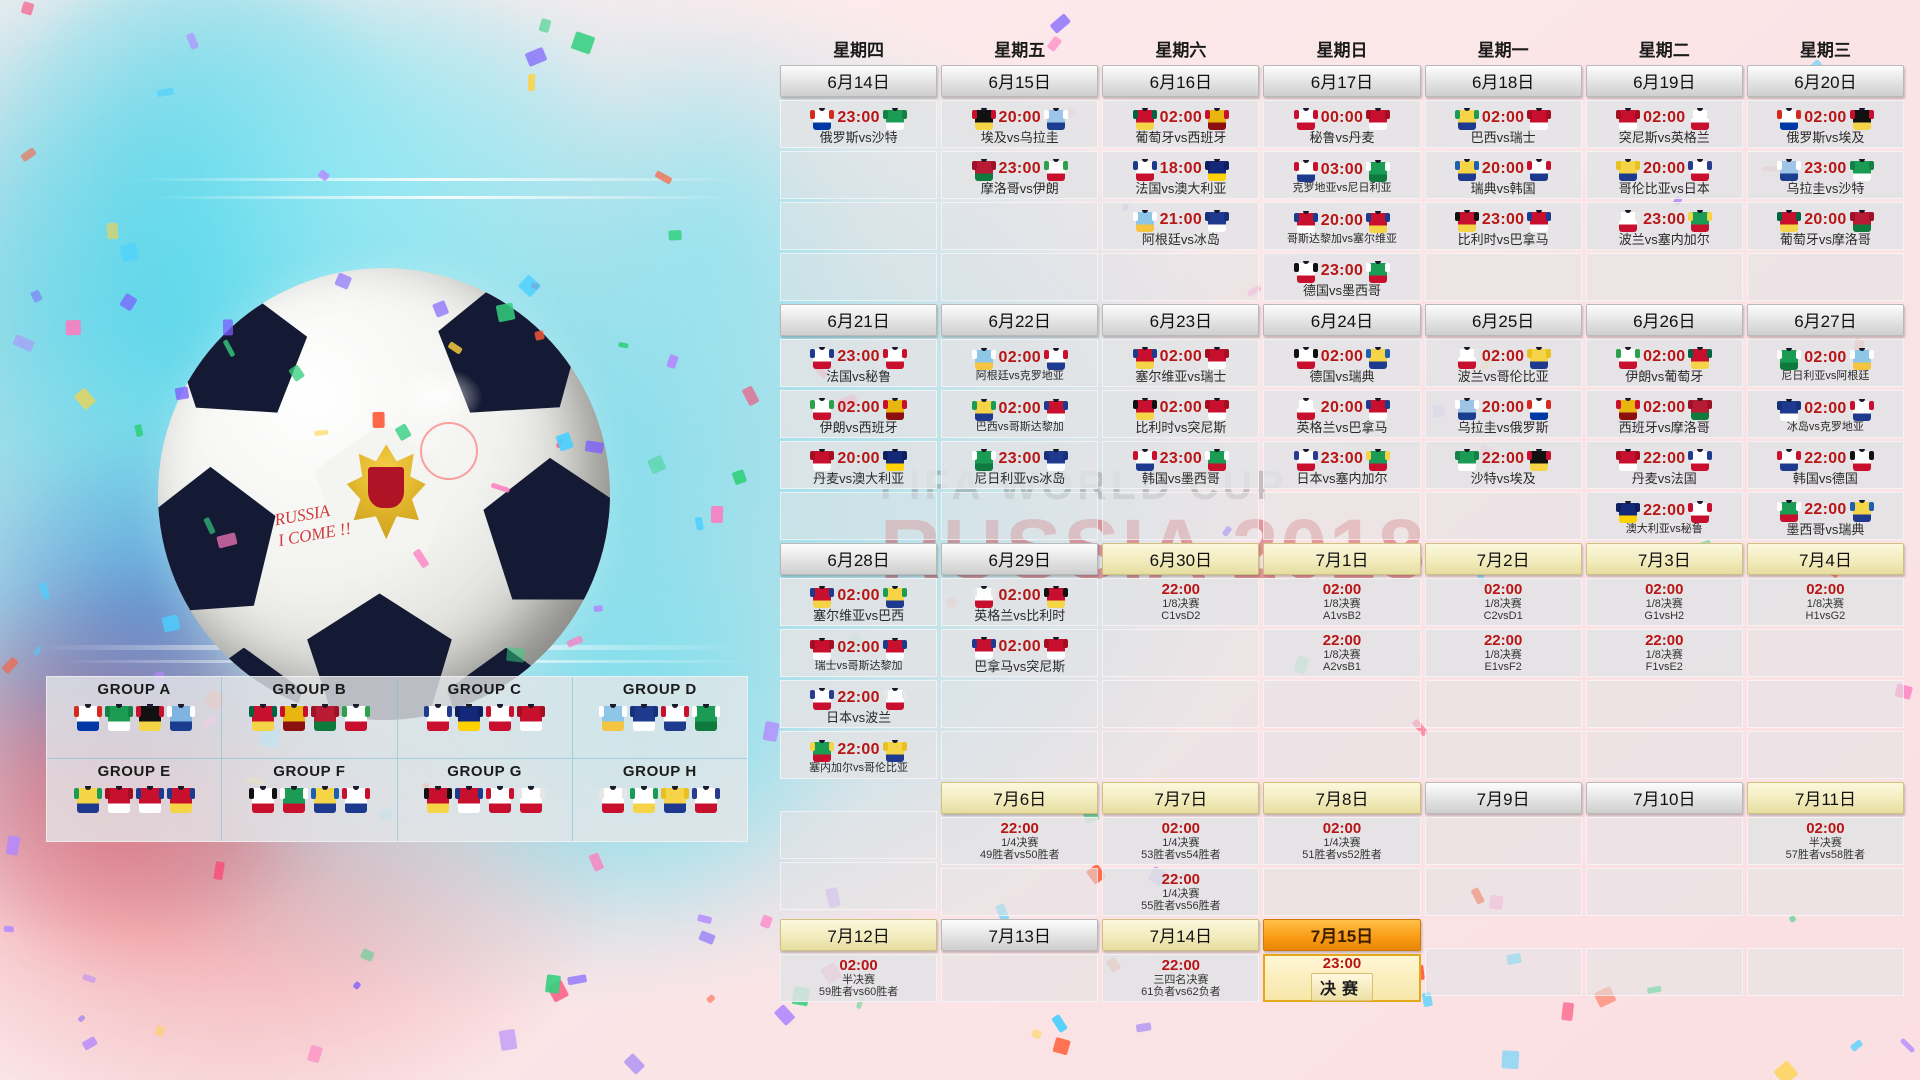  What do you see at coordinates (1503, 414) in the screenshot?
I see `group-match-cell: 20:00 乌拉圭vs俄罗斯` at bounding box center [1503, 414].